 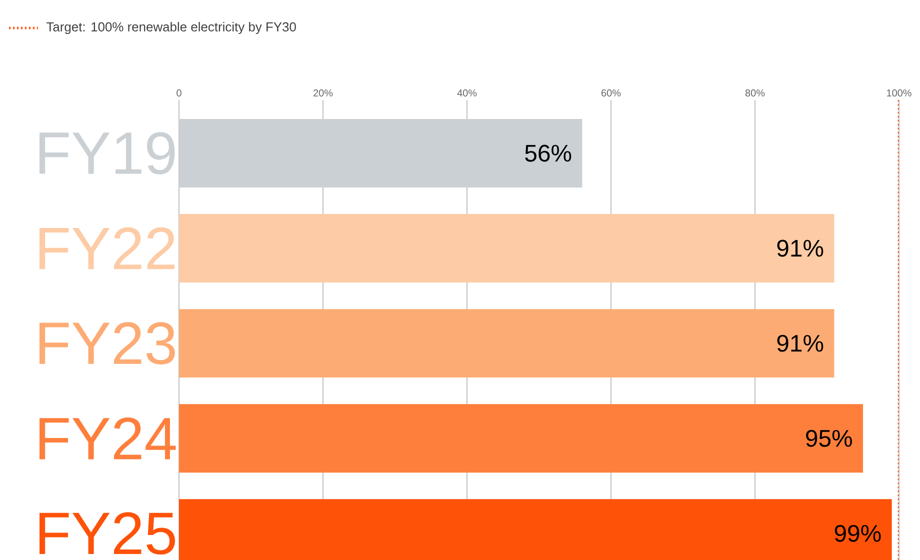 What do you see at coordinates (755, 92) in the screenshot?
I see `x-tick-label: 80%` at bounding box center [755, 92].